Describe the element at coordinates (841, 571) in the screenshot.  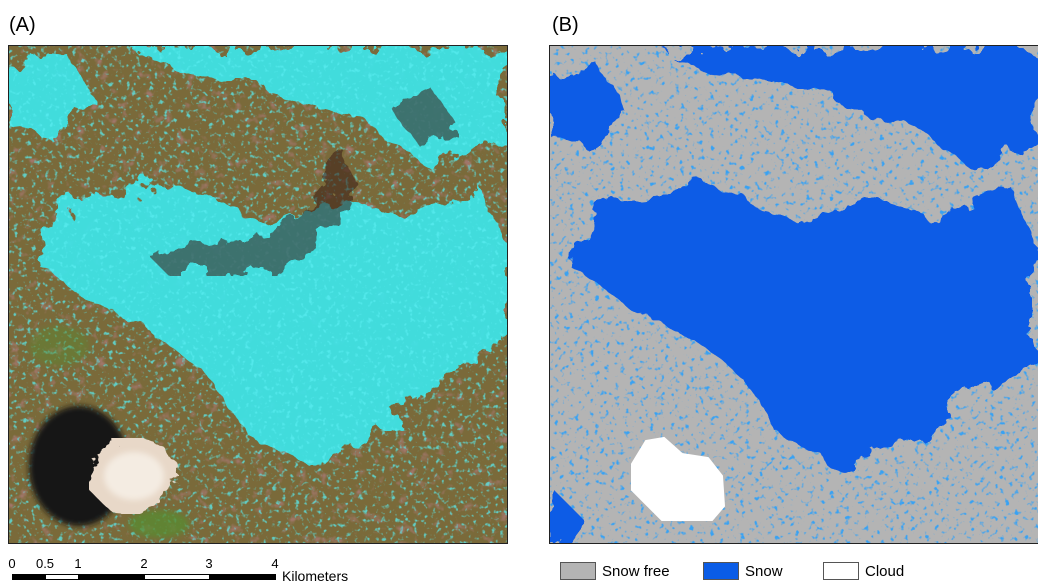
I see `legend-swatch-cloud` at that location.